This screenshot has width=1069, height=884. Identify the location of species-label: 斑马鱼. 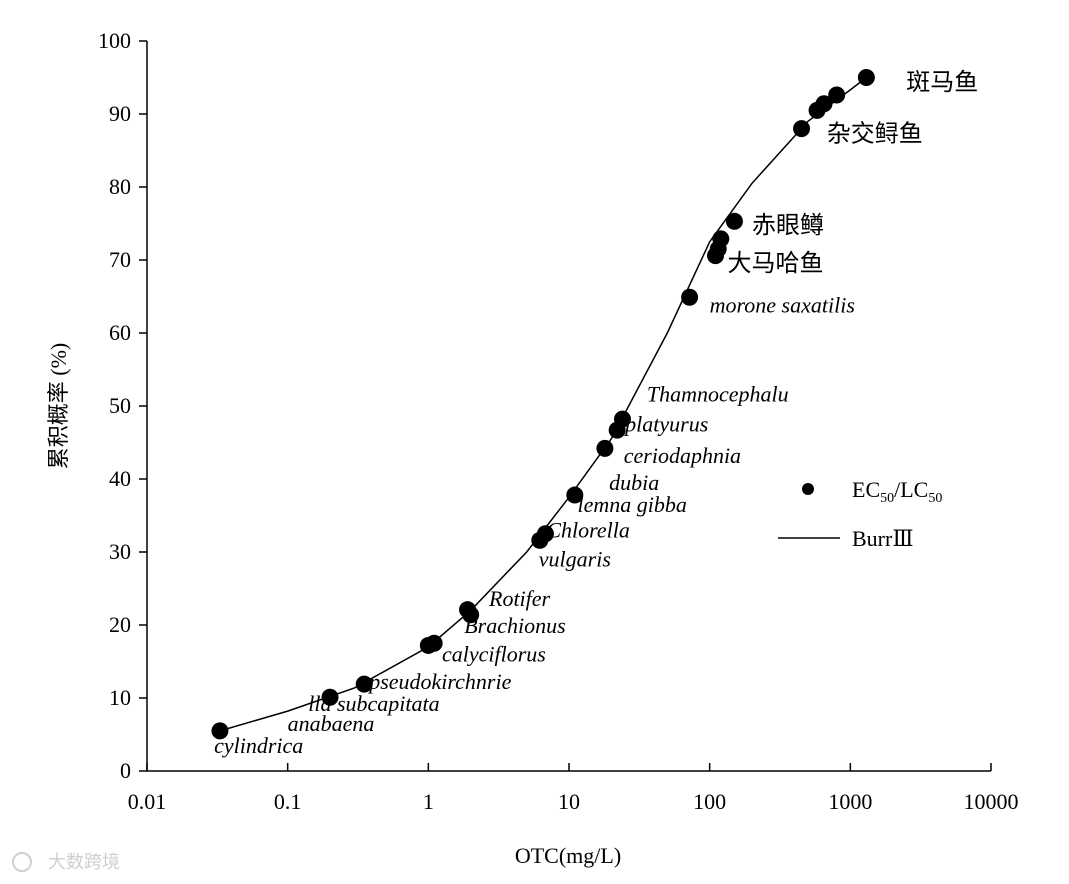
(942, 82).